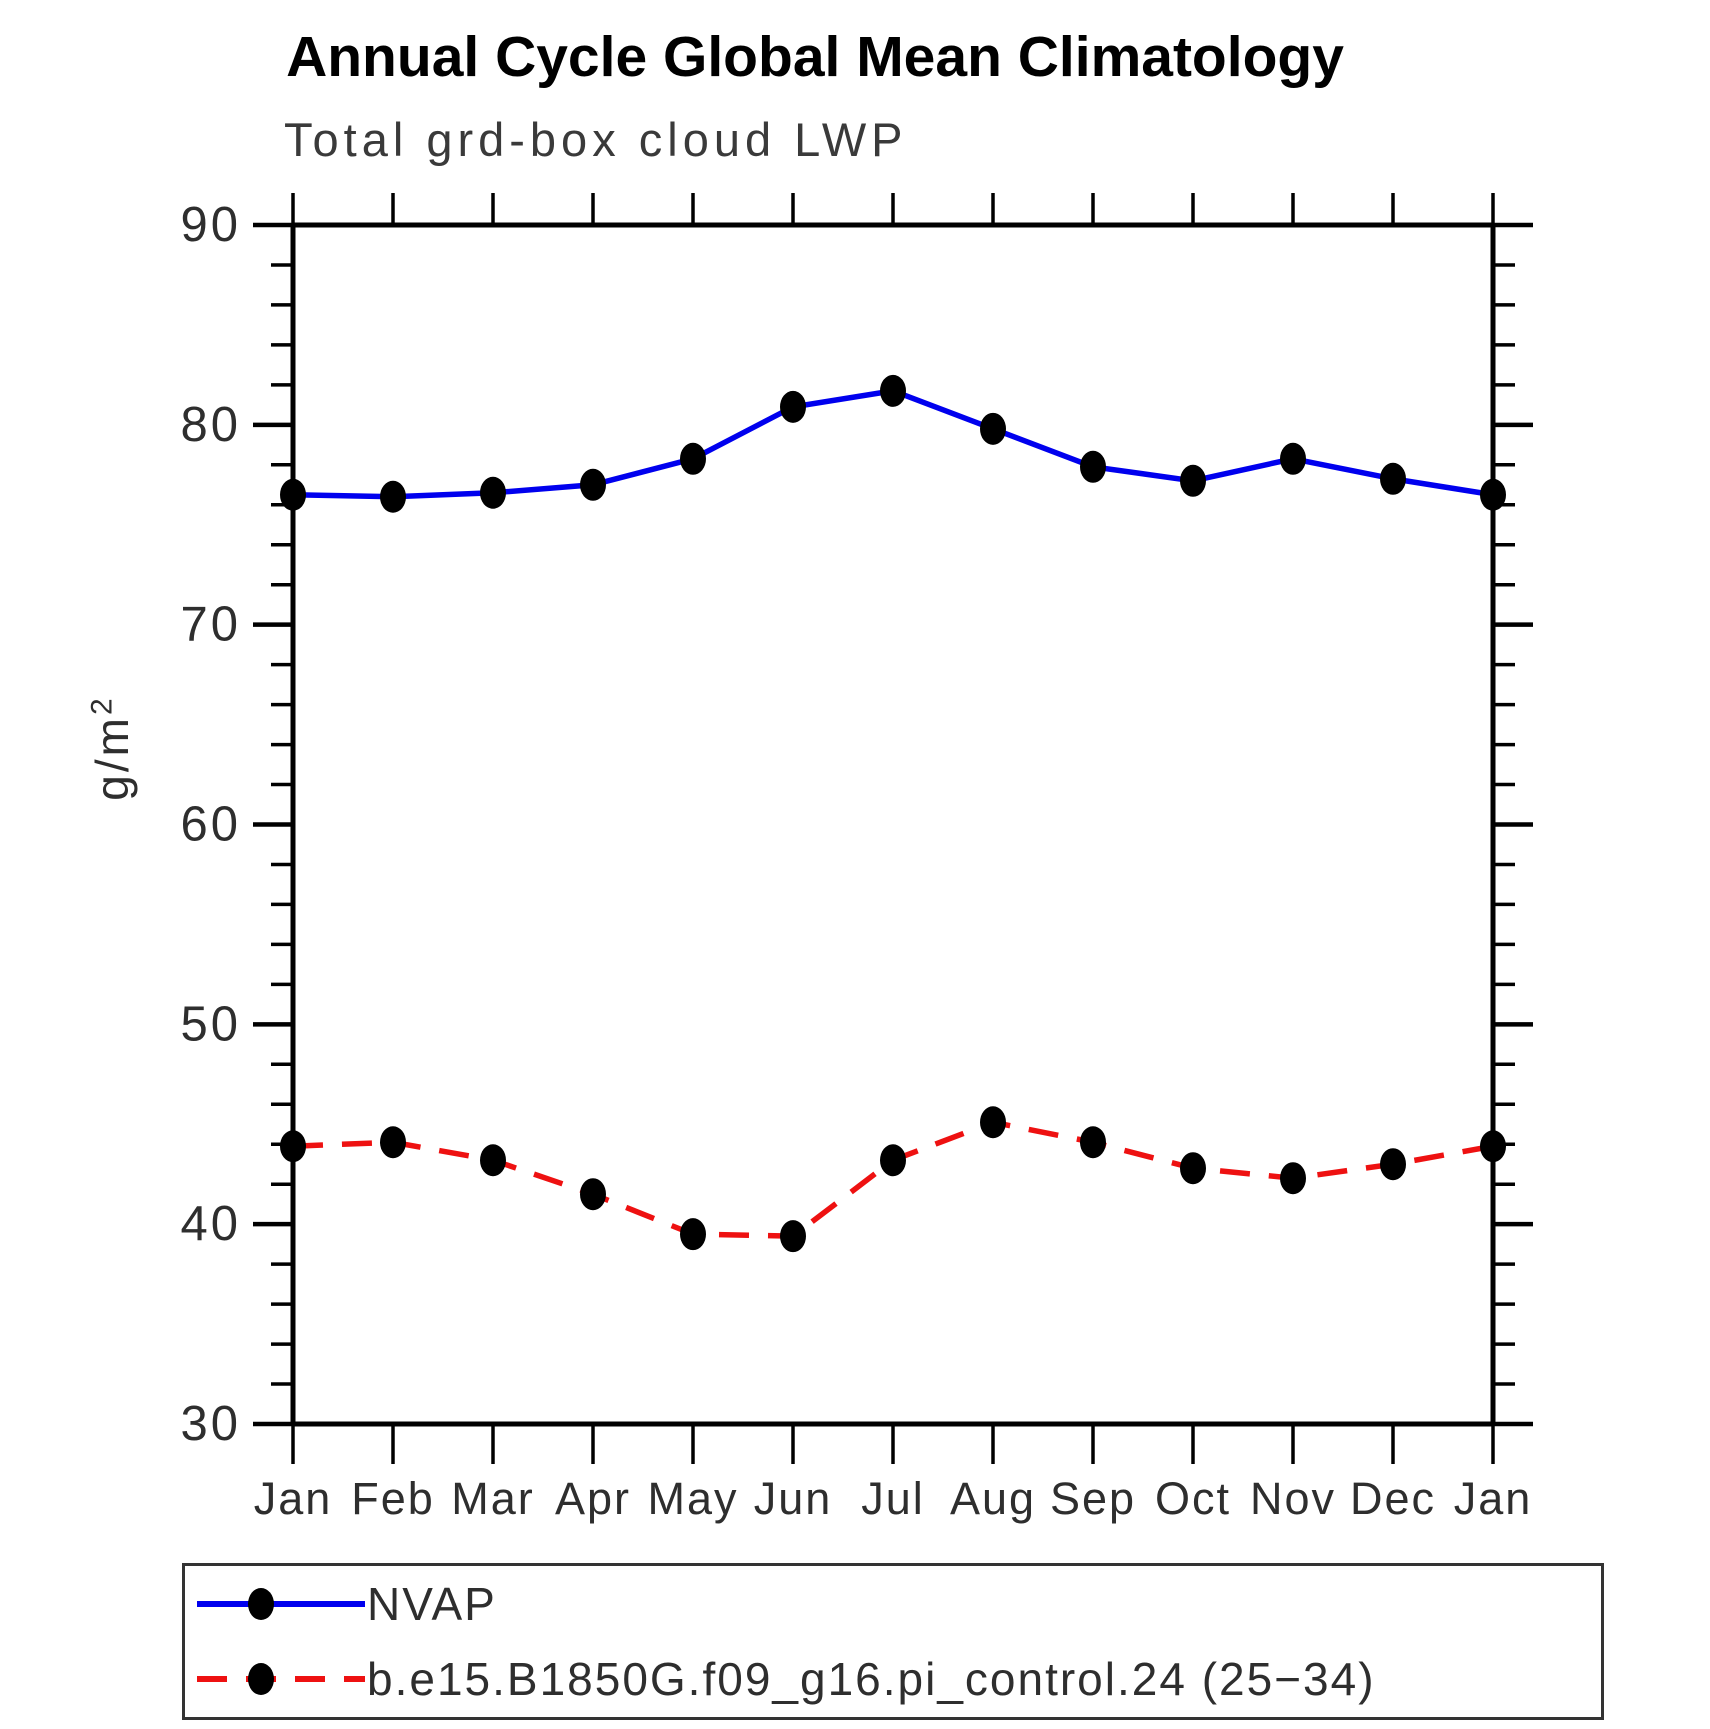  Describe the element at coordinates (210, 425) in the screenshot. I see `y-tick-label: 80` at that location.